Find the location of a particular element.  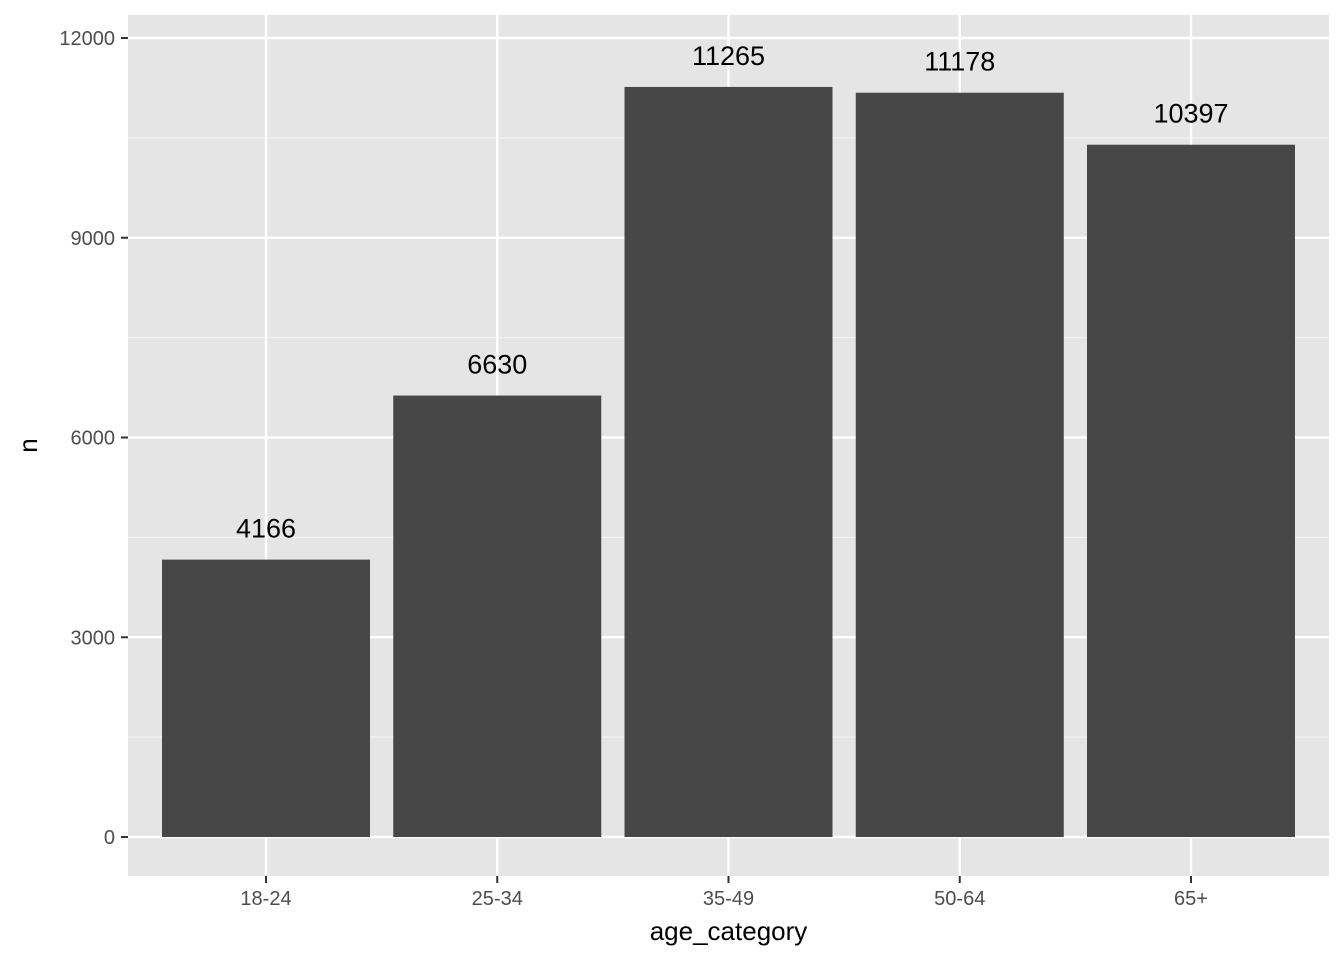

x-tick-label: 50-64 is located at coordinates (959, 899).